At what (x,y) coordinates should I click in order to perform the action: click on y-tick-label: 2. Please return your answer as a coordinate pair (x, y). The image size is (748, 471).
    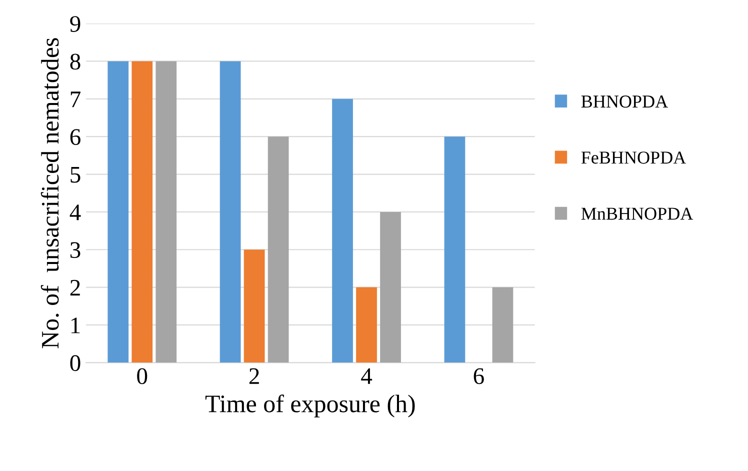
    Looking at the image, I should click on (75, 288).